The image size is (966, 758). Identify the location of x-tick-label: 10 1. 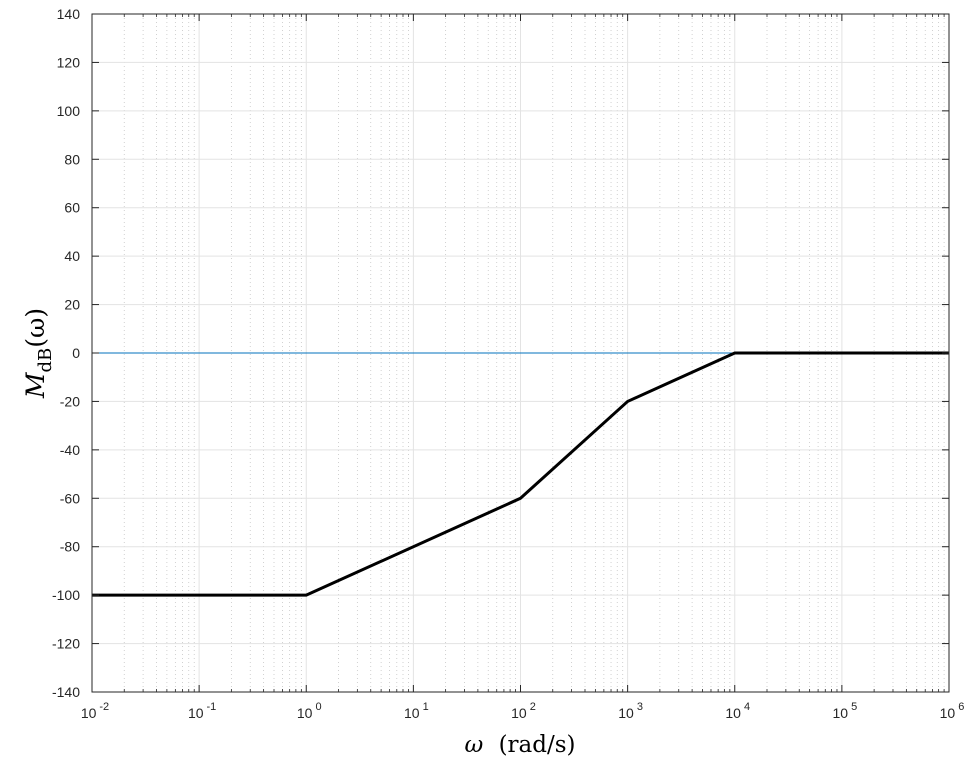
(416, 711).